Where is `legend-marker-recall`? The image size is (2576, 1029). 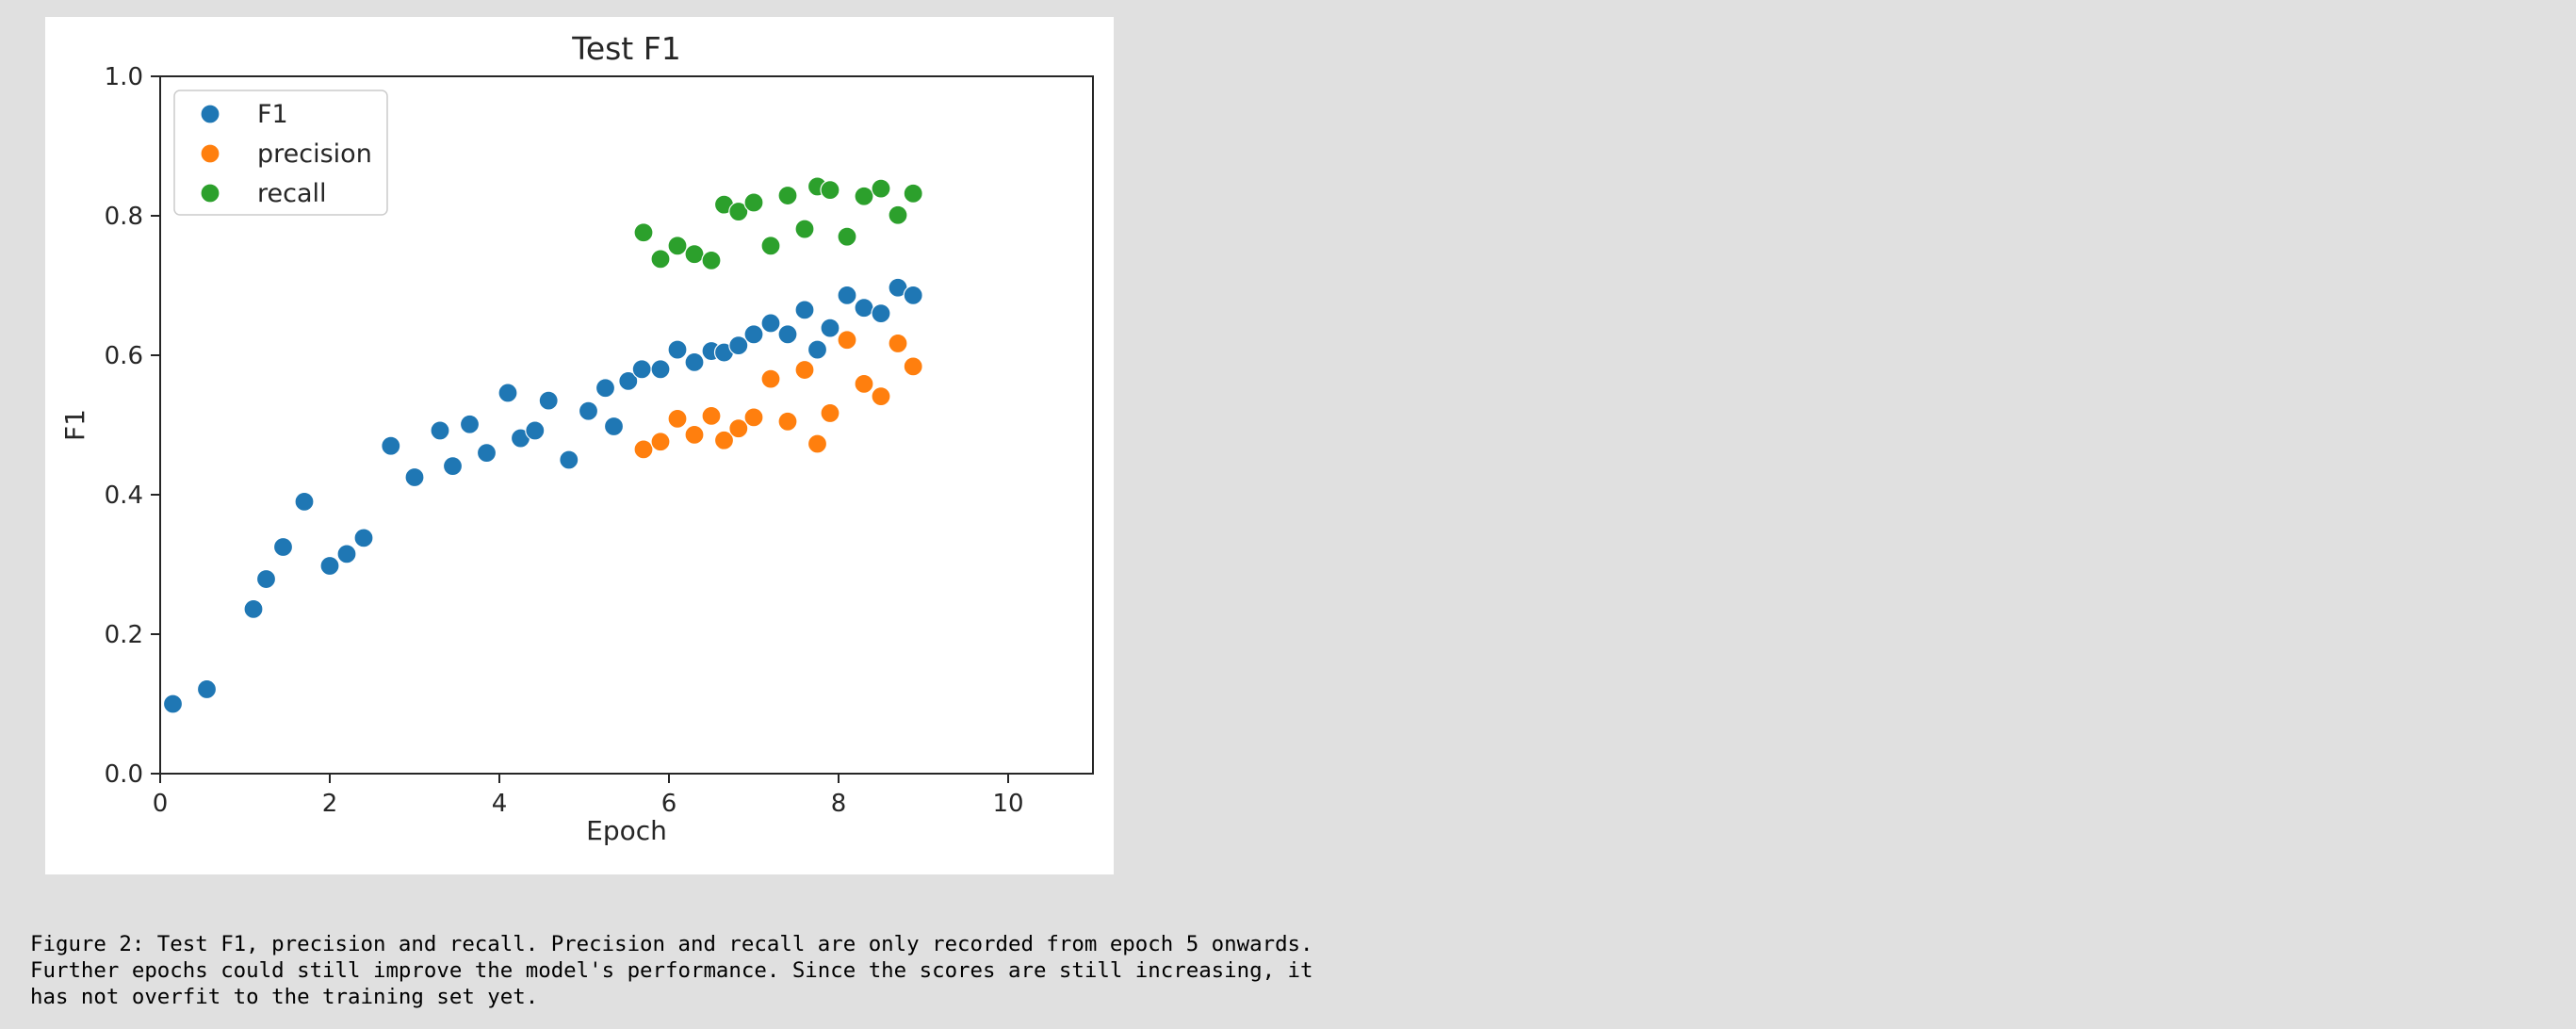 legend-marker-recall is located at coordinates (210, 193).